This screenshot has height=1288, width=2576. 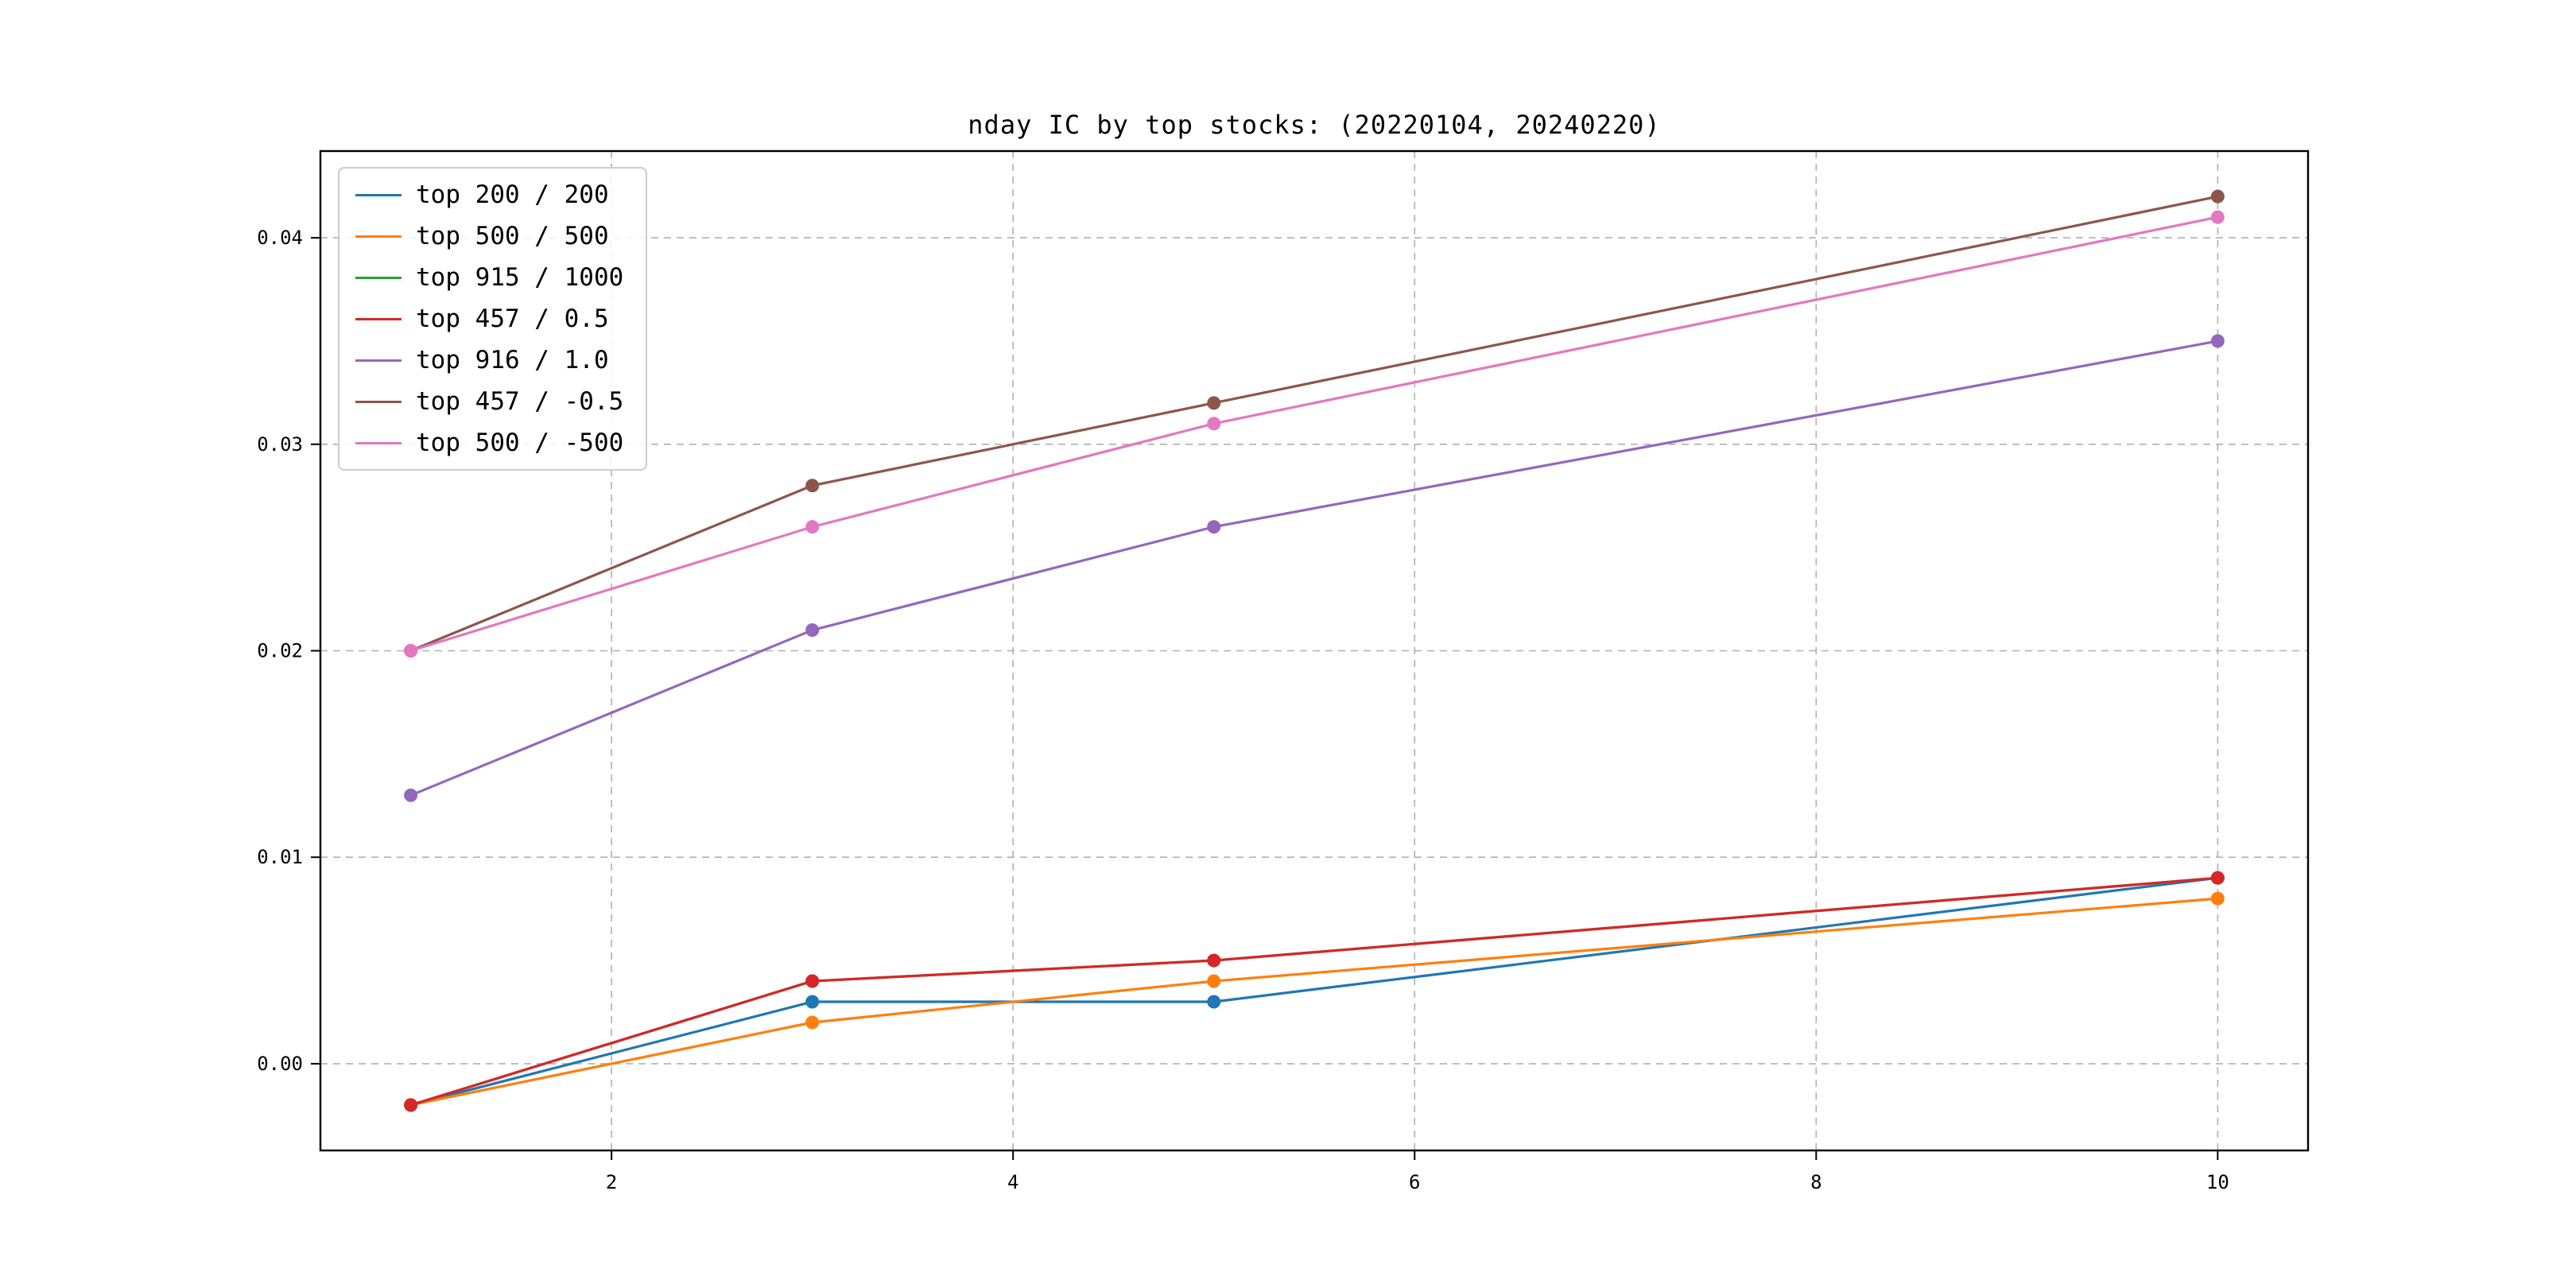 I want to click on legend-item: top 457 / 0.5, so click(x=489, y=319).